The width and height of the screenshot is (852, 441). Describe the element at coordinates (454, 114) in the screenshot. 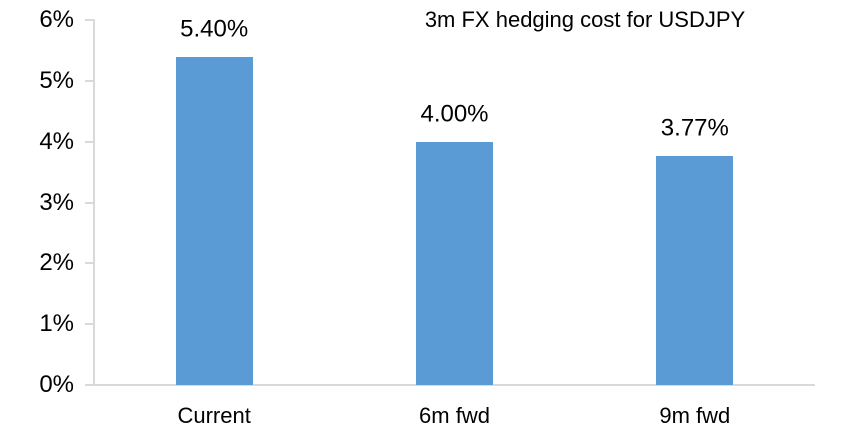

I see `bar-value-label-6m-fwd: 4.00%` at that location.